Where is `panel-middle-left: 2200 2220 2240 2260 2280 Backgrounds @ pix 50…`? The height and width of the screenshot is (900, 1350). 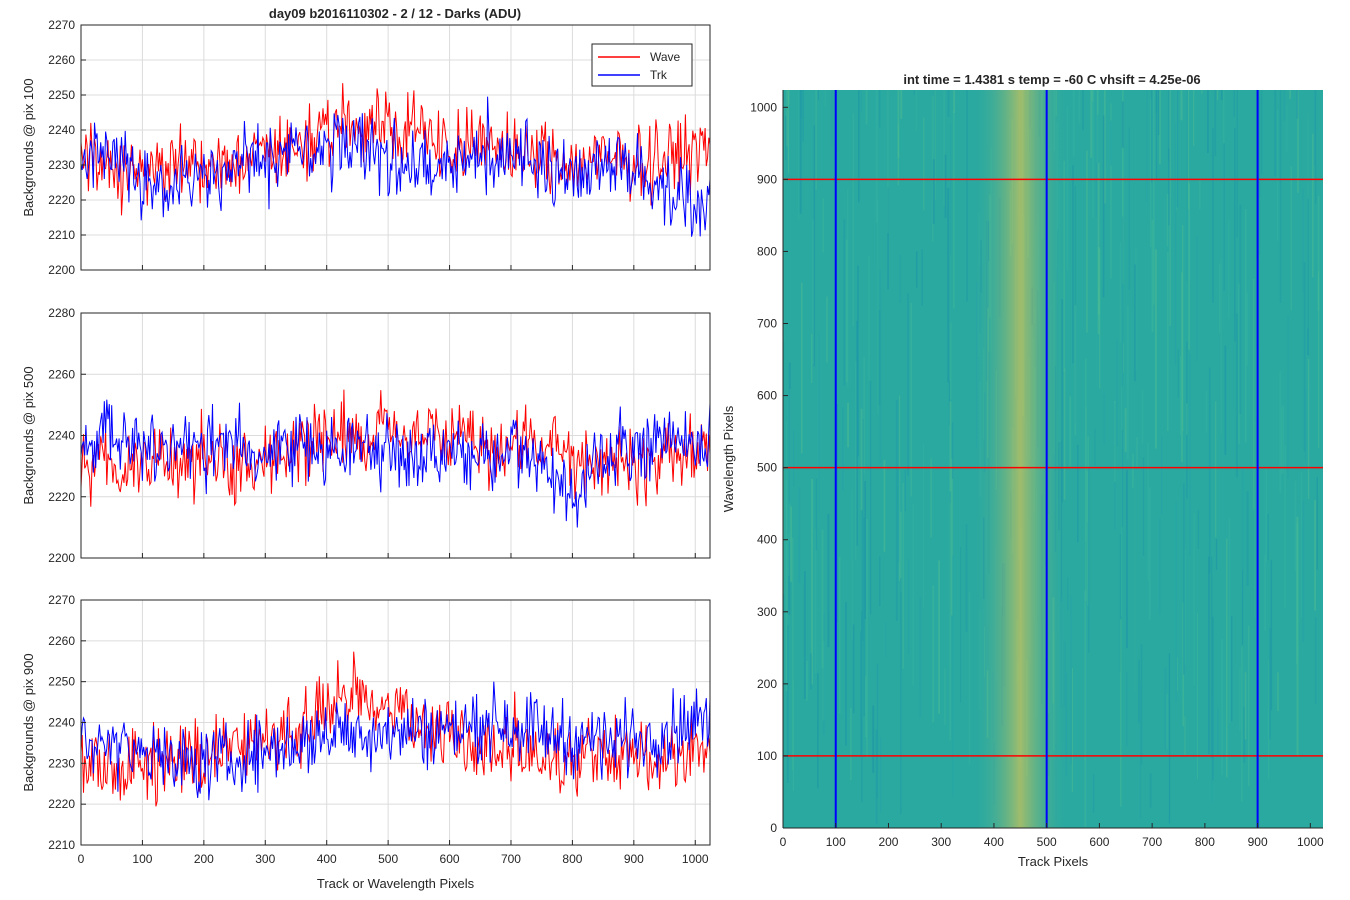
panel-middle-left: 2200 2220 2240 2260 2280 Backgrounds @ pix 50… is located at coordinates (366, 435).